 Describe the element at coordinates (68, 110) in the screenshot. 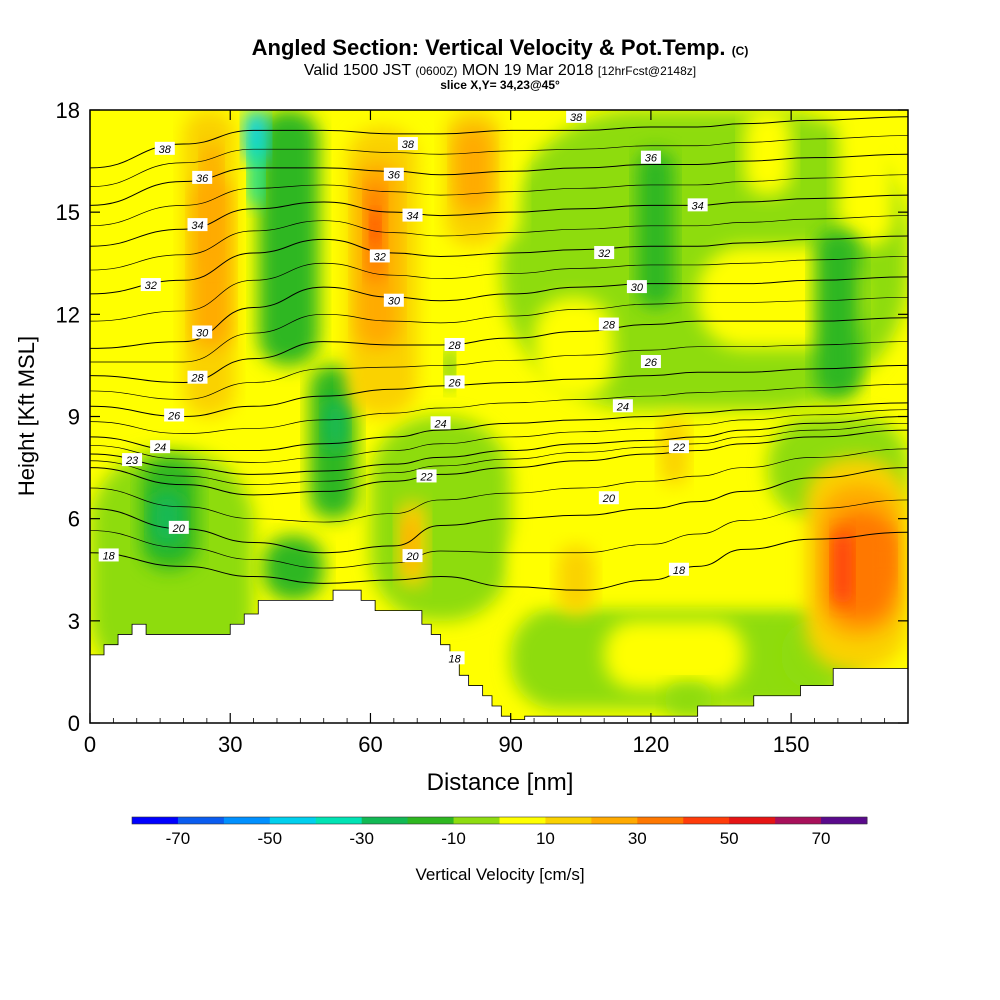

I see `y-tick-label: 18` at that location.